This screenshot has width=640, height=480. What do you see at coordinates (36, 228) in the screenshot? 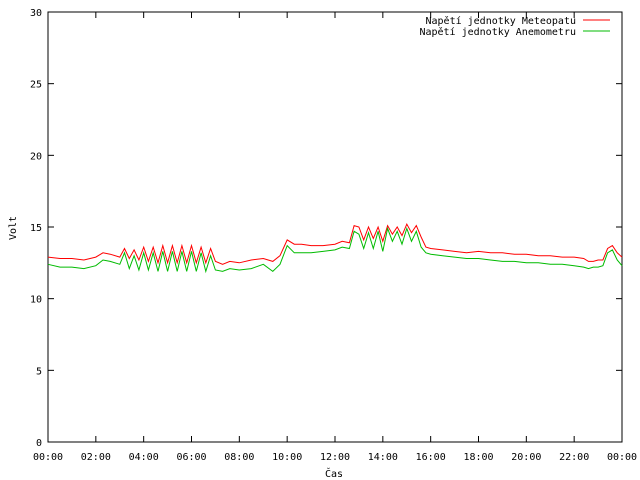
I see `y-tick-label: 15` at bounding box center [36, 228].